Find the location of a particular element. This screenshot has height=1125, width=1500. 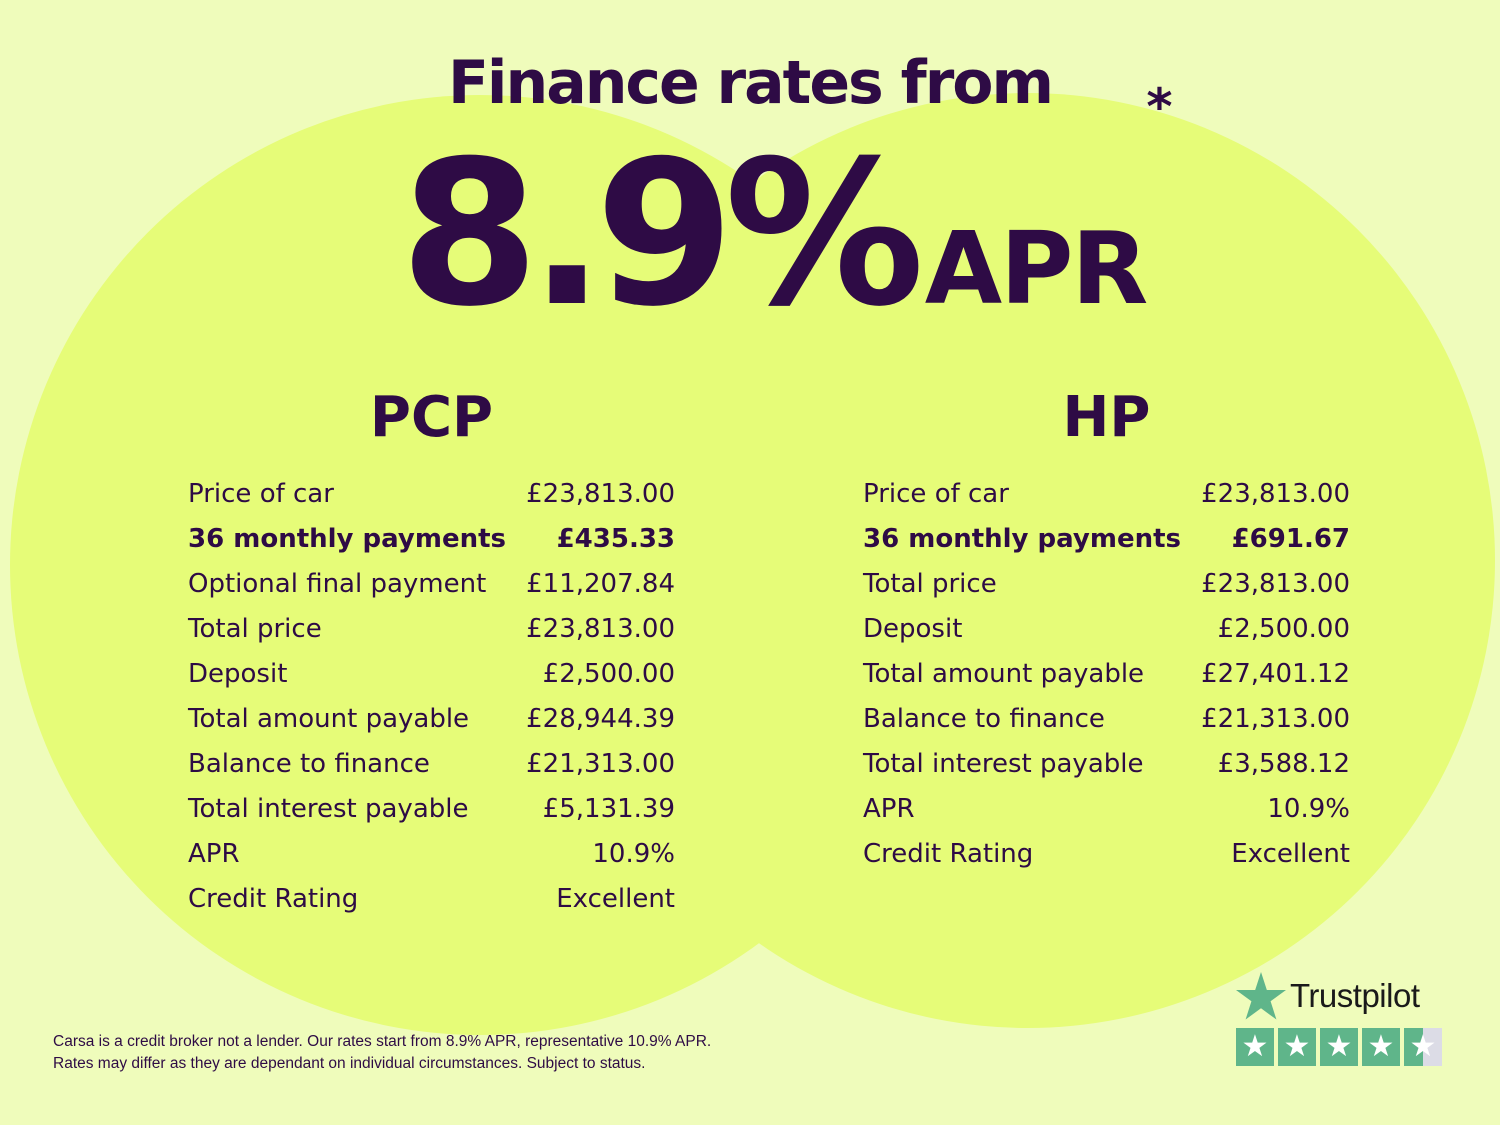

table-row: 36 monthly payments £435.33 is located at coordinates (431, 539).